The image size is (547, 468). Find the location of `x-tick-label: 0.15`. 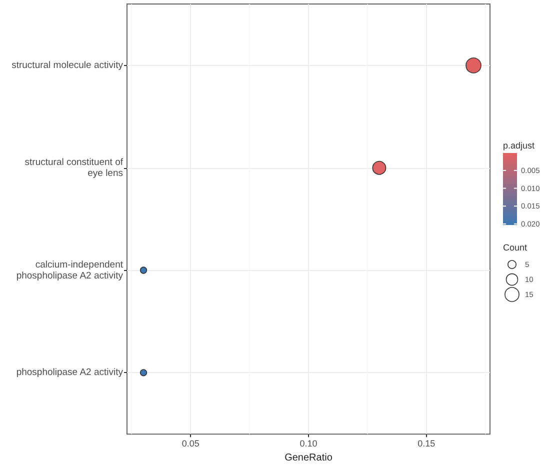

x-tick-label: 0.15 is located at coordinates (427, 443).